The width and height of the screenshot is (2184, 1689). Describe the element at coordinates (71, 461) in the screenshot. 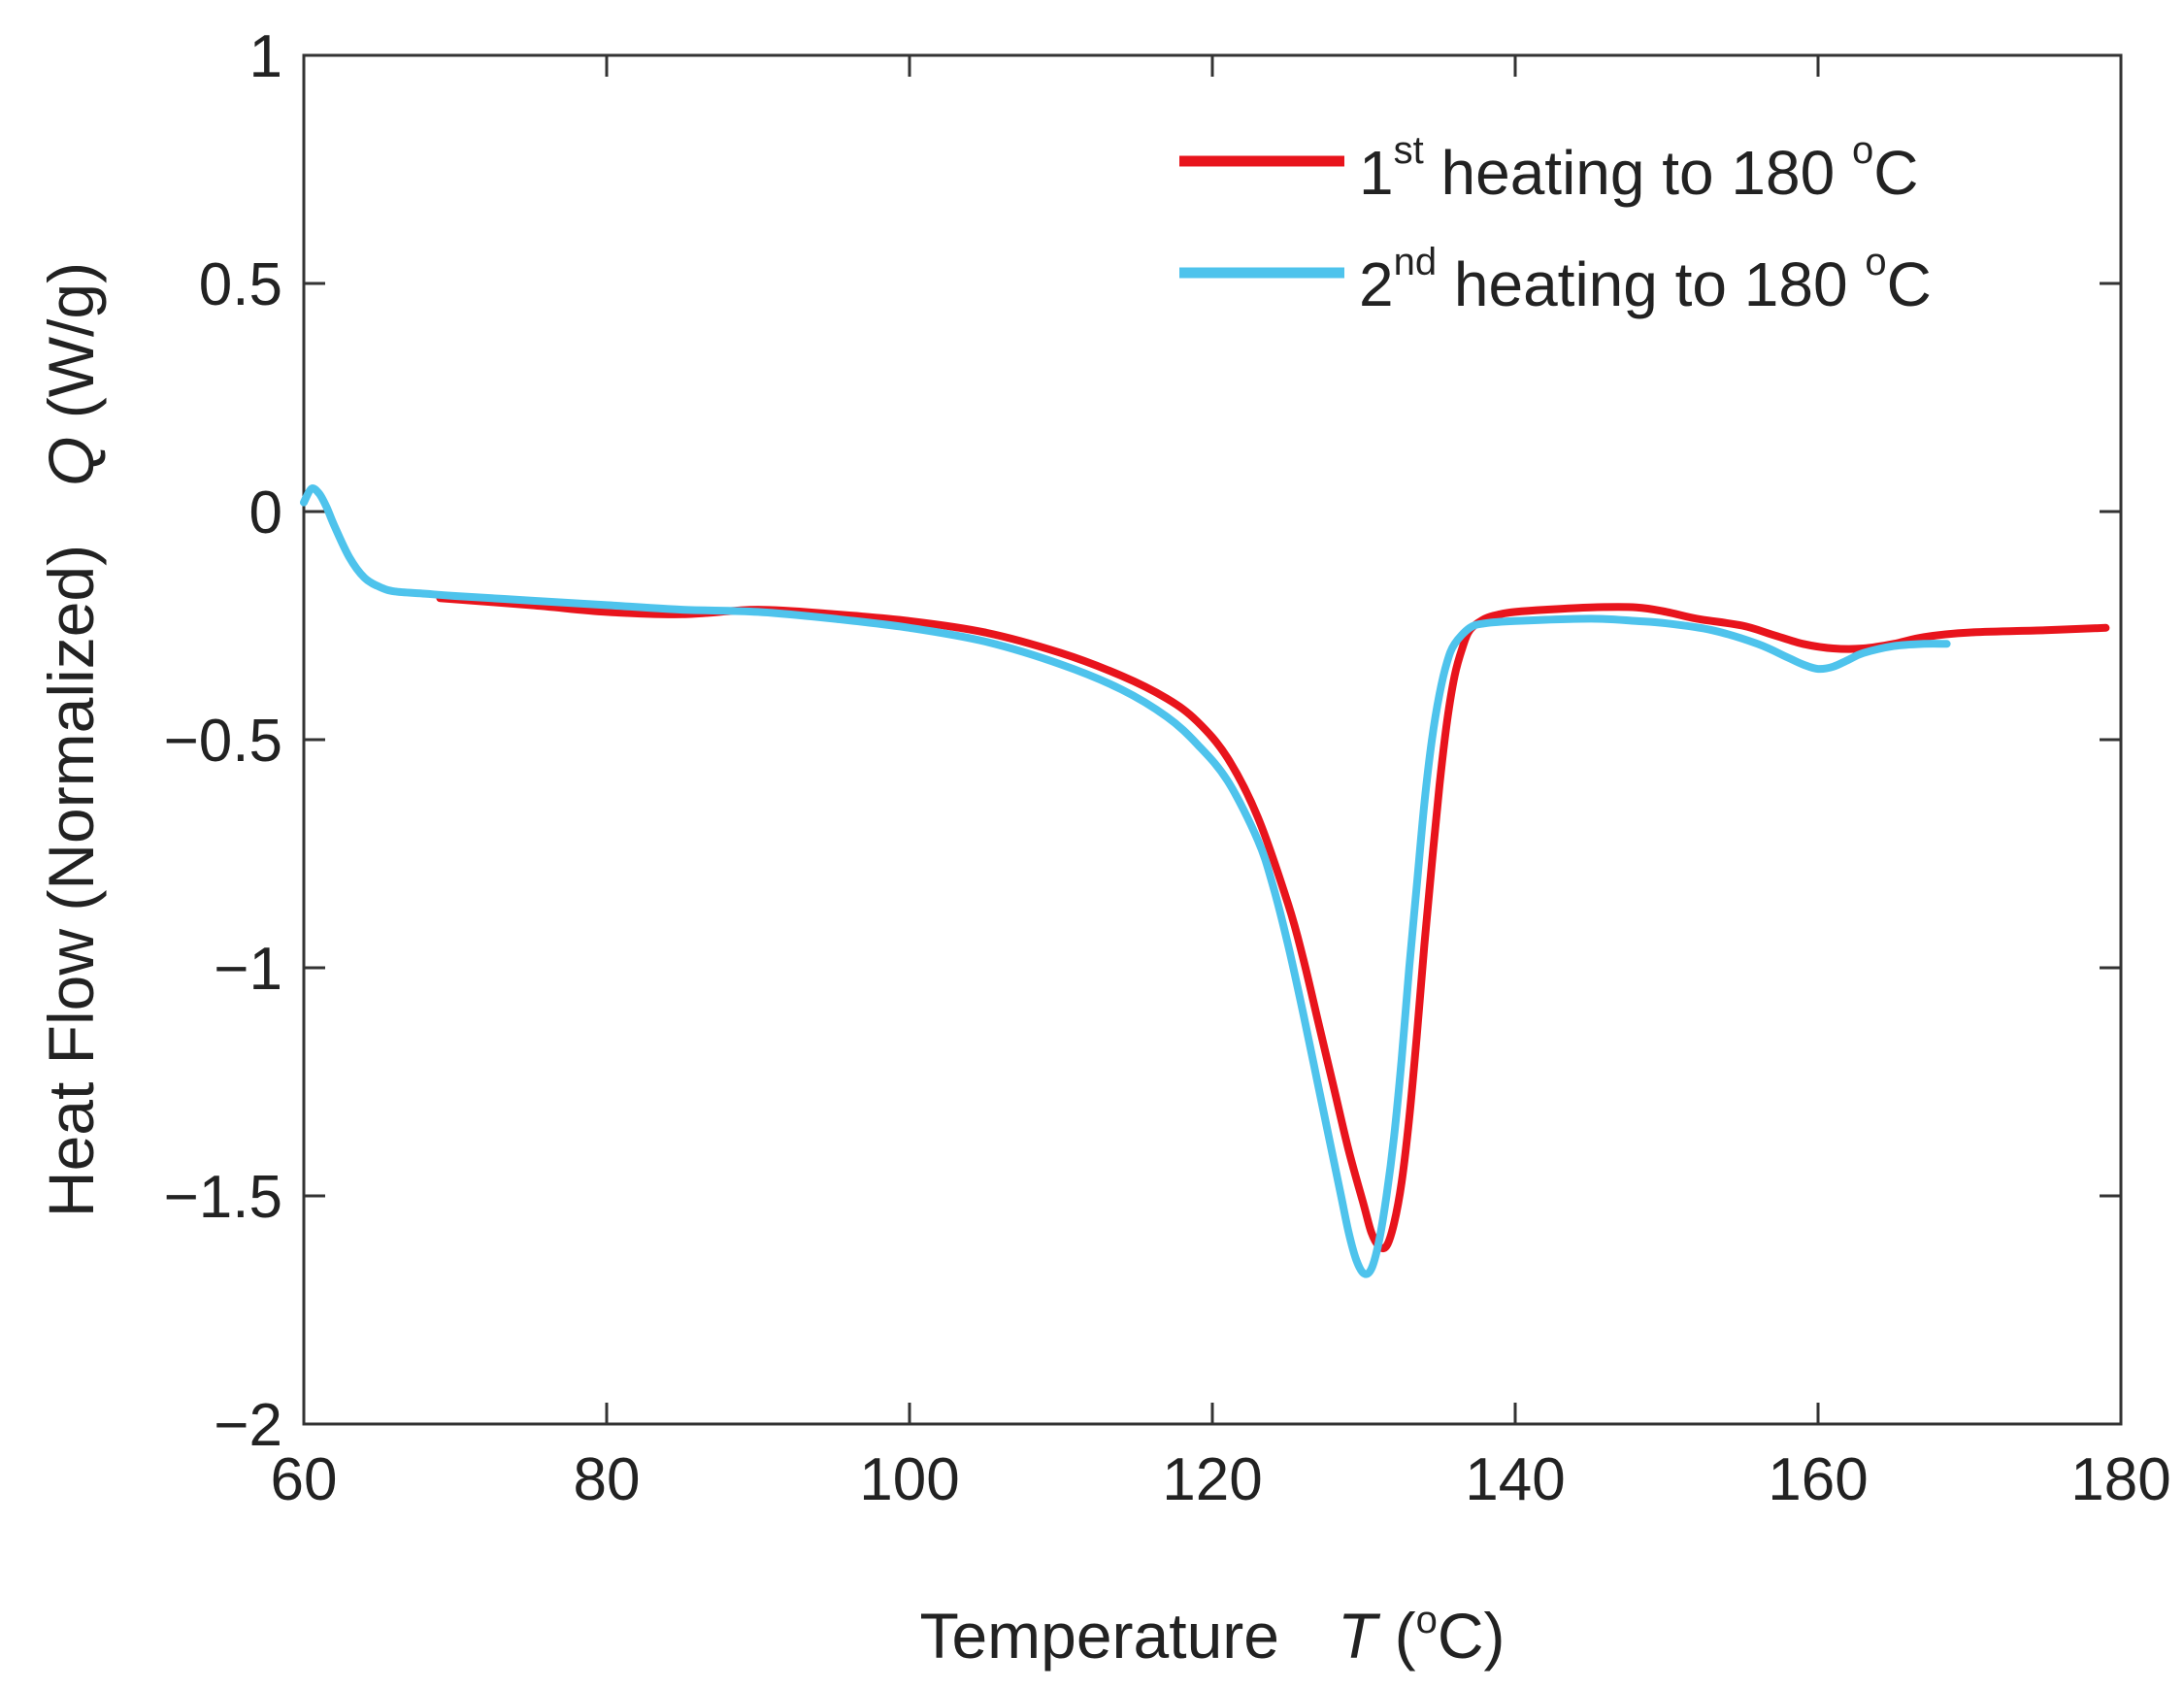

I see `y-axis-label-symbol: Q` at that location.